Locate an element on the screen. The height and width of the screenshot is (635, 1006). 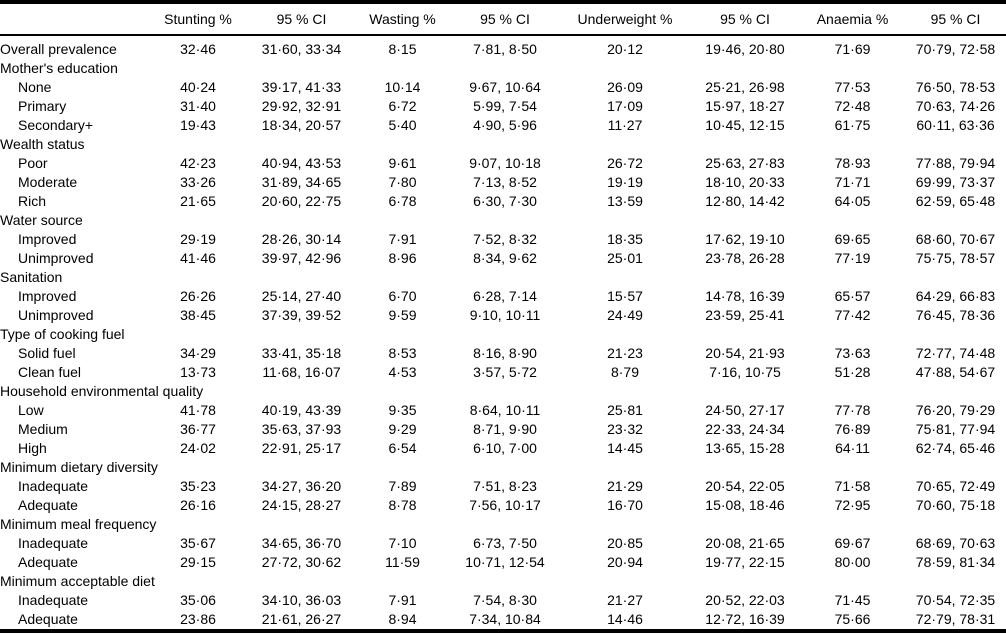
value-cell: 21·65 is located at coordinates (198, 201).